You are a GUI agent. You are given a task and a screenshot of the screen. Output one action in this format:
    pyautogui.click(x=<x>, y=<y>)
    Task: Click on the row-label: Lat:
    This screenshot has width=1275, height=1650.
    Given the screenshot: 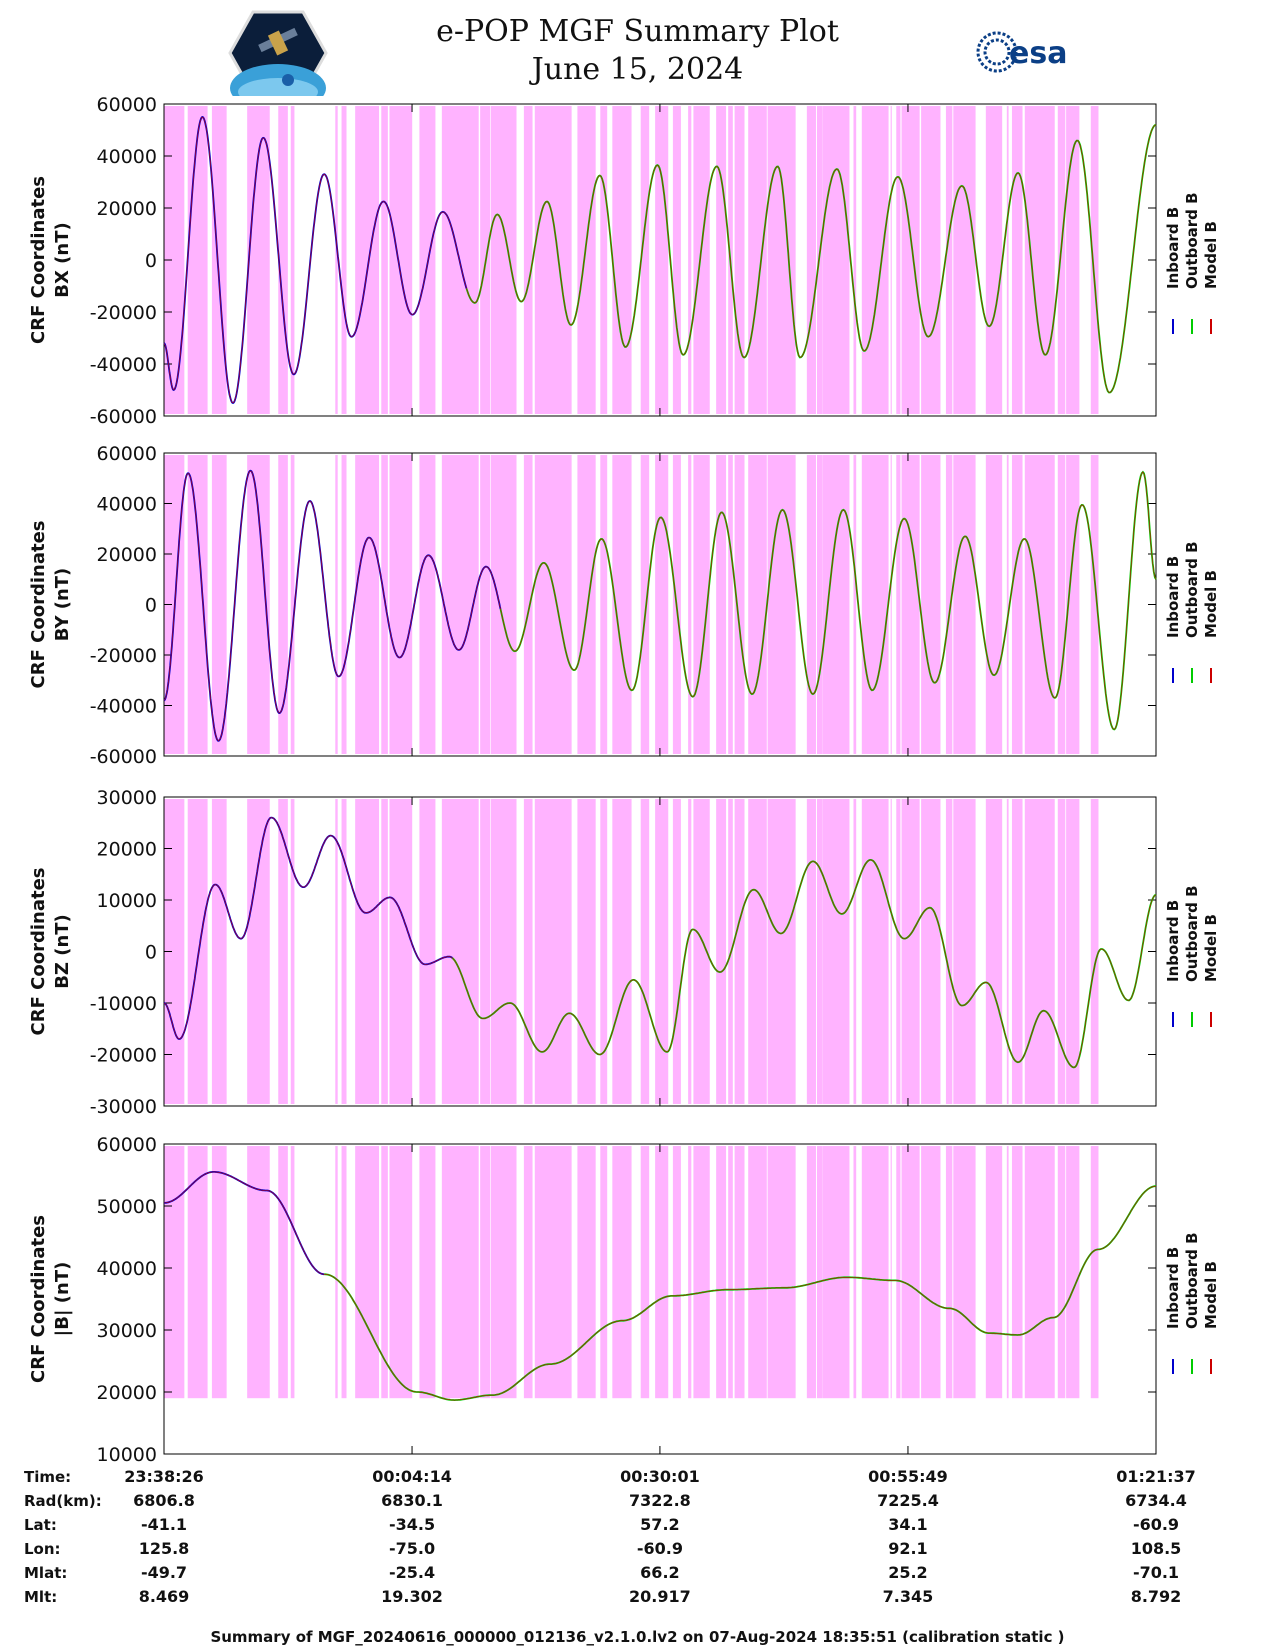 What is the action you would take?
    pyautogui.click(x=40, y=1525)
    